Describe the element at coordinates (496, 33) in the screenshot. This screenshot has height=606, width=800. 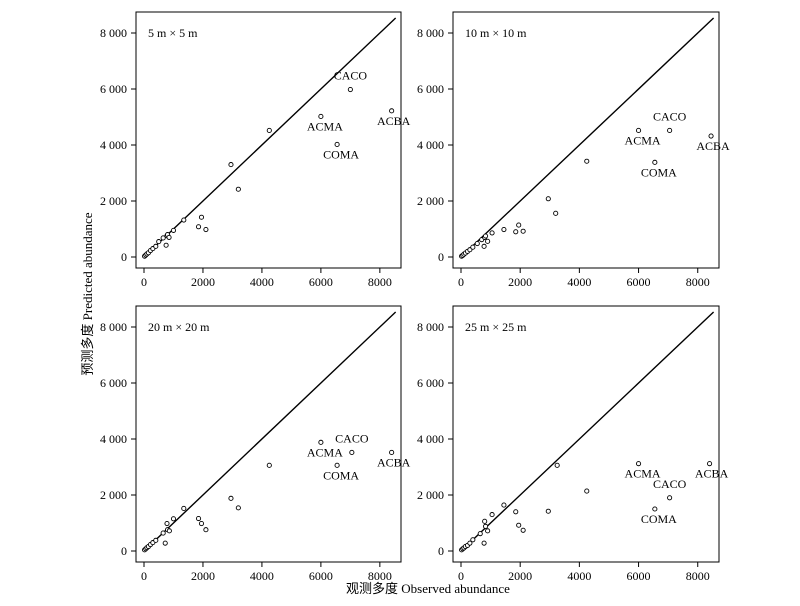
I see `panel-title: 10 m × 10 m` at that location.